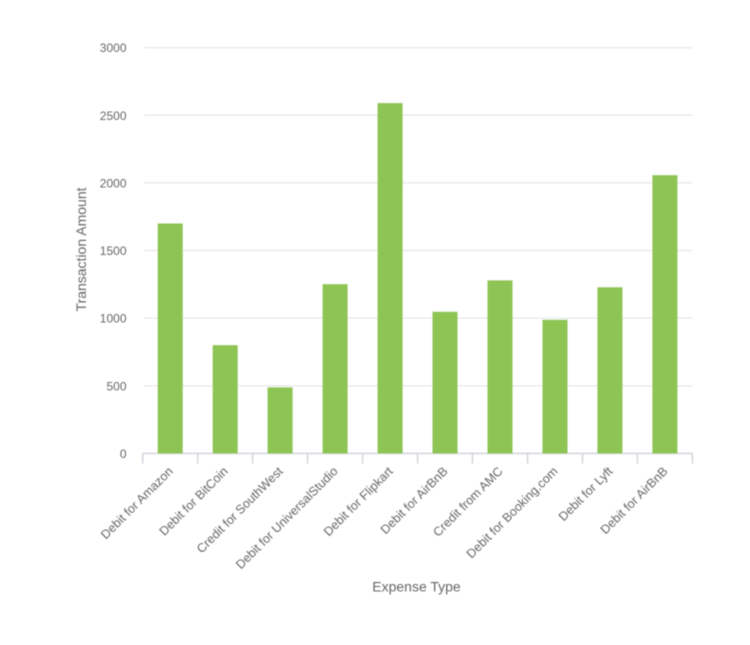  I want to click on svg-text: 500, so click(116, 386).